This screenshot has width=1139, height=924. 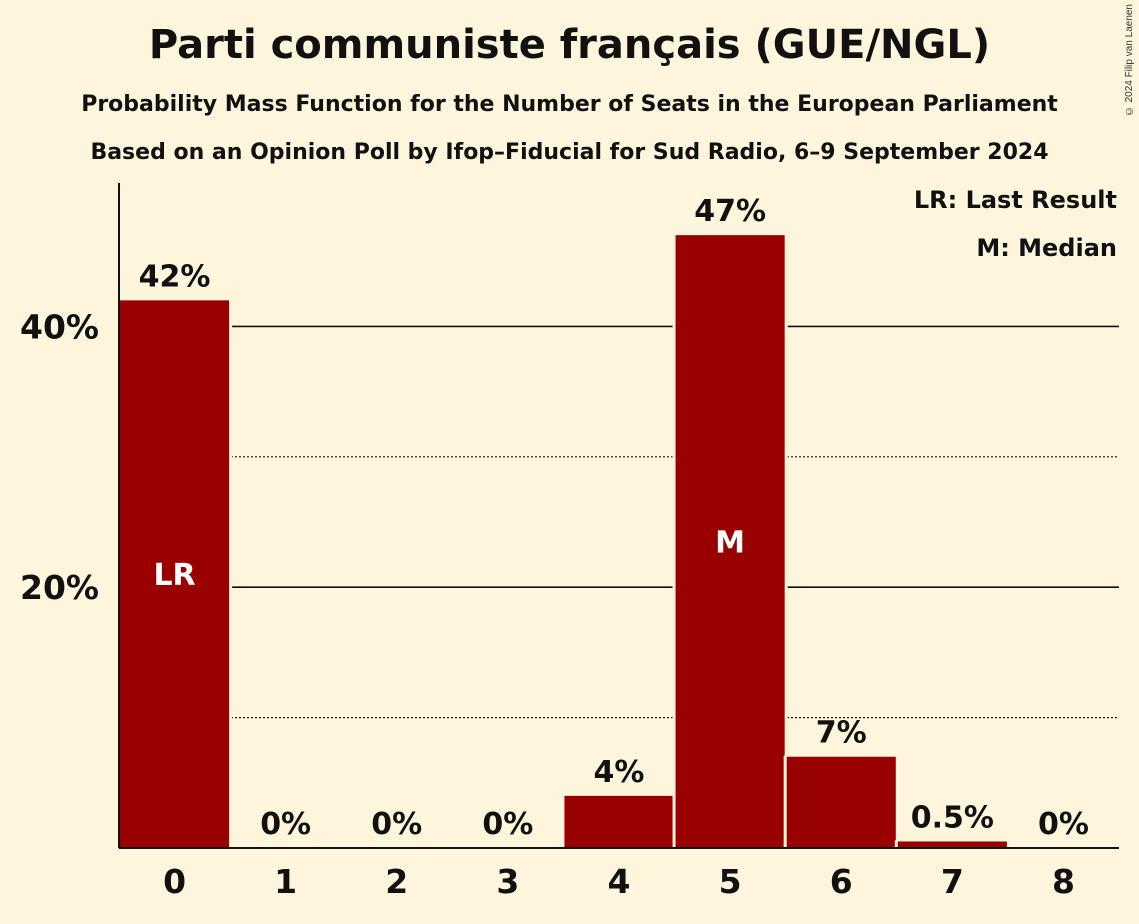 What do you see at coordinates (952, 817) in the screenshot?
I see `data-label: 0.5%` at bounding box center [952, 817].